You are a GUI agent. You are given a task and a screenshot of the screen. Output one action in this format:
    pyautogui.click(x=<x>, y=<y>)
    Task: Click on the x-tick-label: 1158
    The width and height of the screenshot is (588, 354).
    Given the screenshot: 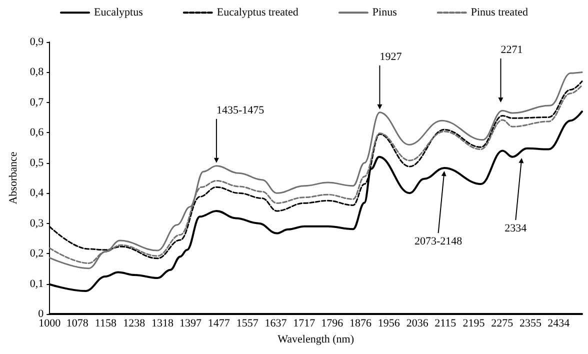 What is the action you would take?
    pyautogui.click(x=106, y=324)
    